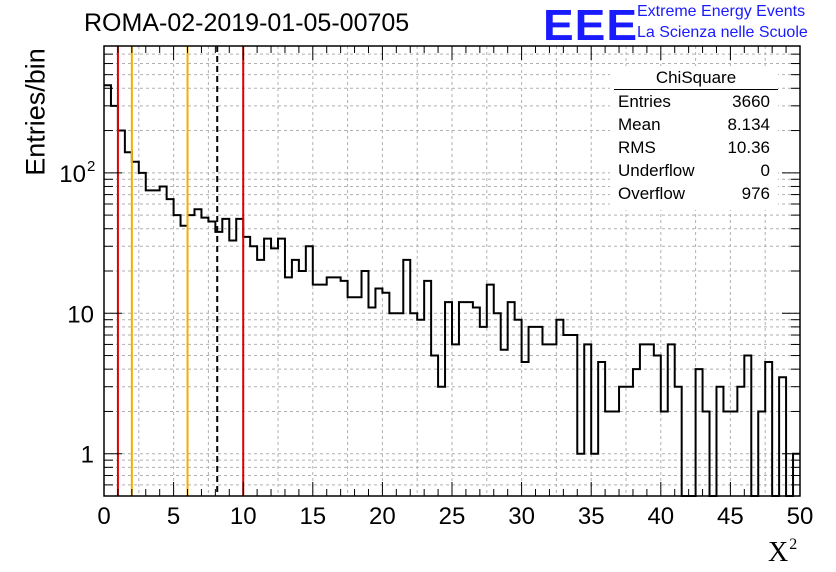  What do you see at coordinates (639, 124) in the screenshot?
I see `stats-label: Mean` at bounding box center [639, 124].